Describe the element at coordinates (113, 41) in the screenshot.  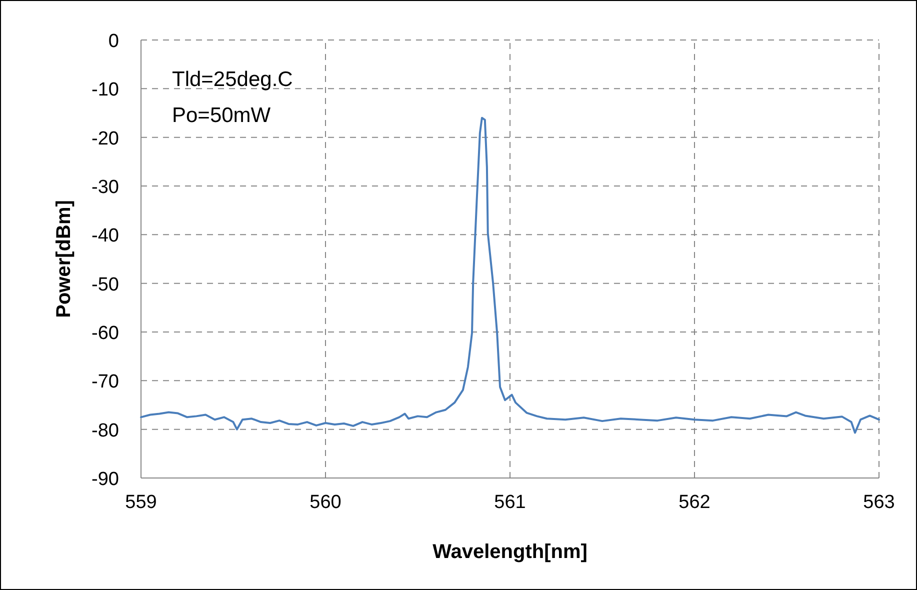
I see `y-tick-label: 0` at that location.